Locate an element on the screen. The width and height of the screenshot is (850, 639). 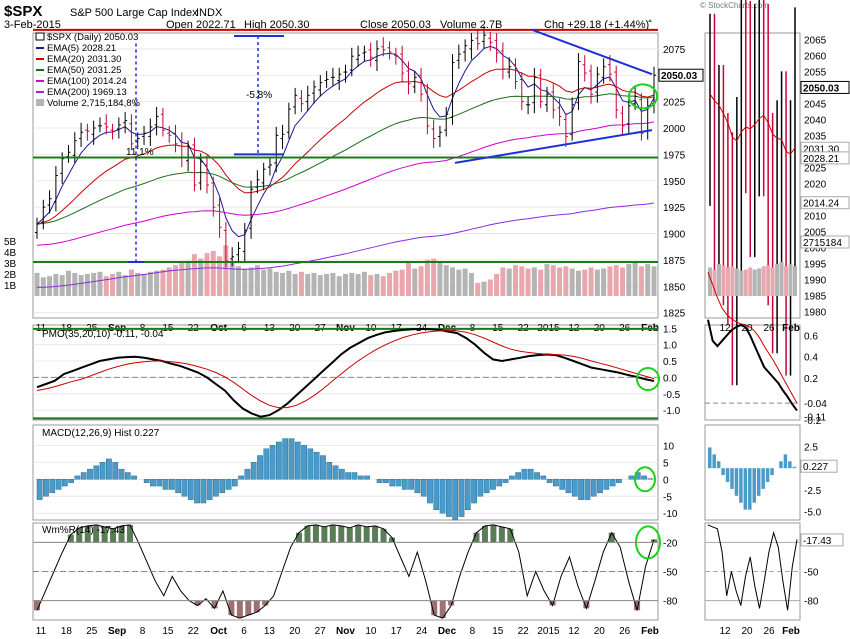
date-tick-label: 27 is located at coordinates (321, 631).